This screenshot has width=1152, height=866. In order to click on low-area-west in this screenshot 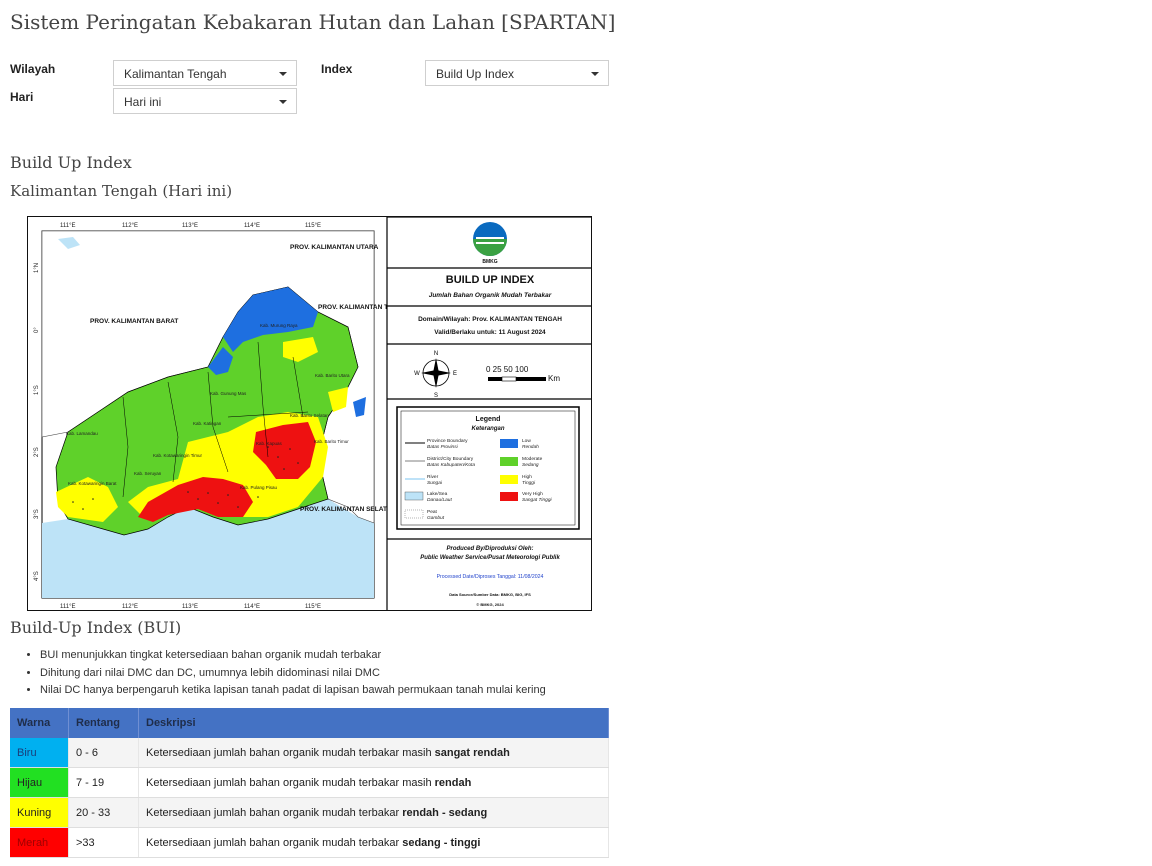, I will do `click(220, 361)`.